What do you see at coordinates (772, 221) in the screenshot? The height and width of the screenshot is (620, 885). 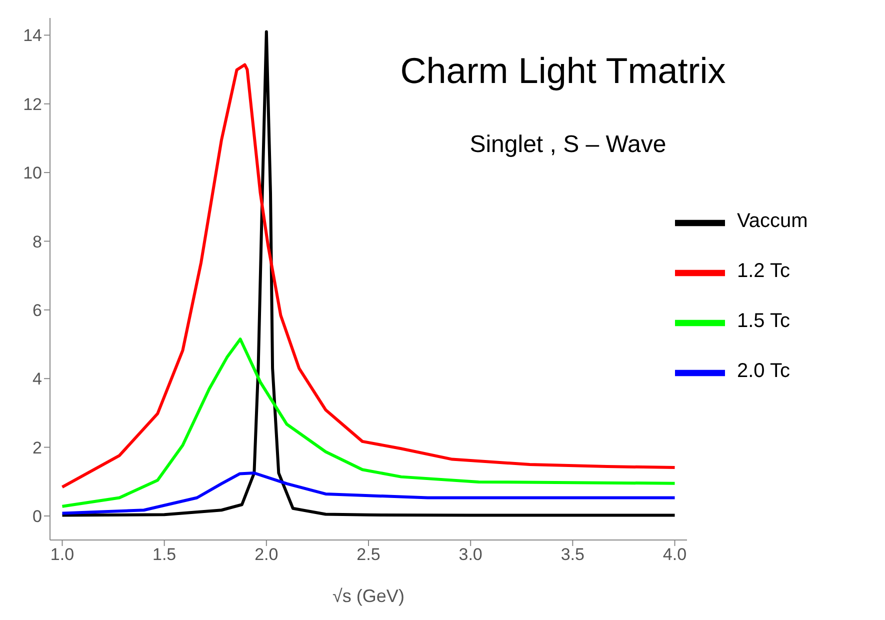 I see `legend-label: Vaccum` at bounding box center [772, 221].